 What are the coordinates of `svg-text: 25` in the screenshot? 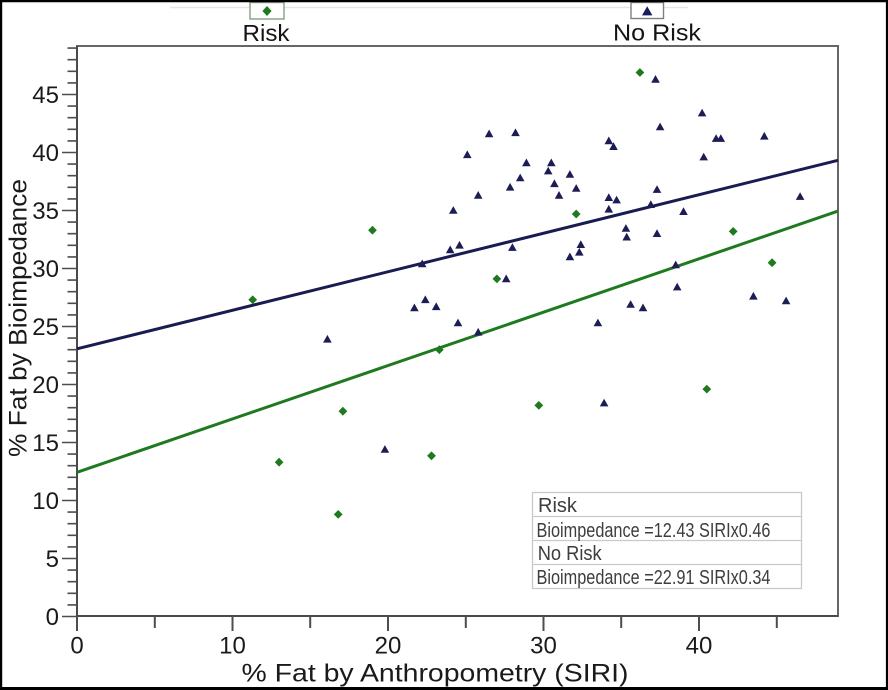 It's located at (45, 327).